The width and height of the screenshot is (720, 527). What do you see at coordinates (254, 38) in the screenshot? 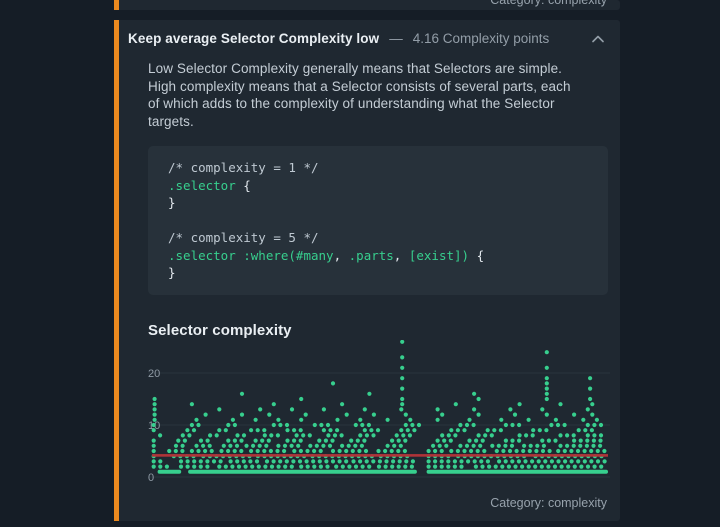
I see `guideline-title: Keep average Selector Complexity low` at bounding box center [254, 38].